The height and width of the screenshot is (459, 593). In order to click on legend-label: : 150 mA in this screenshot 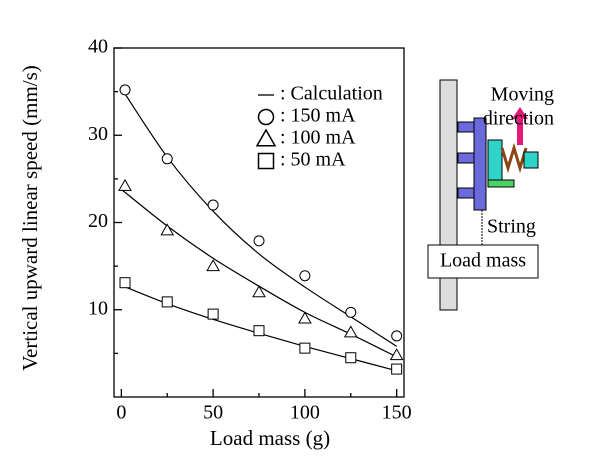, I will do `click(318, 116)`.